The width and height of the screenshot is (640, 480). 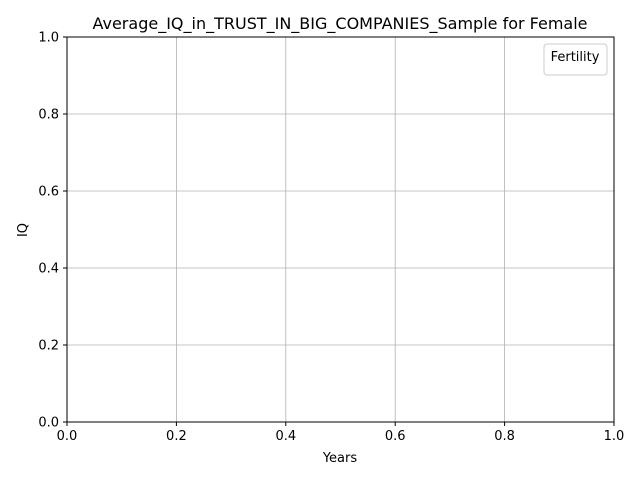 I want to click on legend: Fertility, so click(x=575, y=59).